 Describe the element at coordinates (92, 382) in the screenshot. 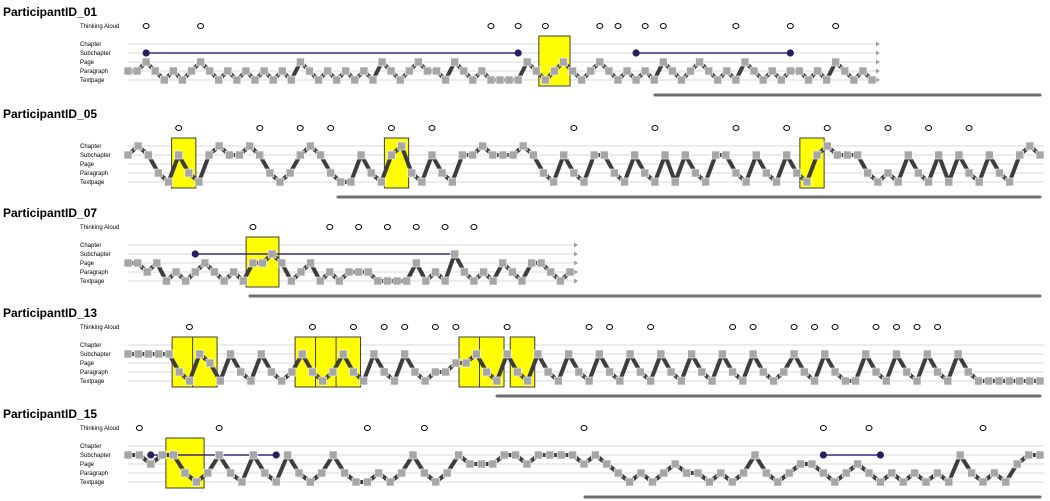

I see `level-label: Textpage` at that location.